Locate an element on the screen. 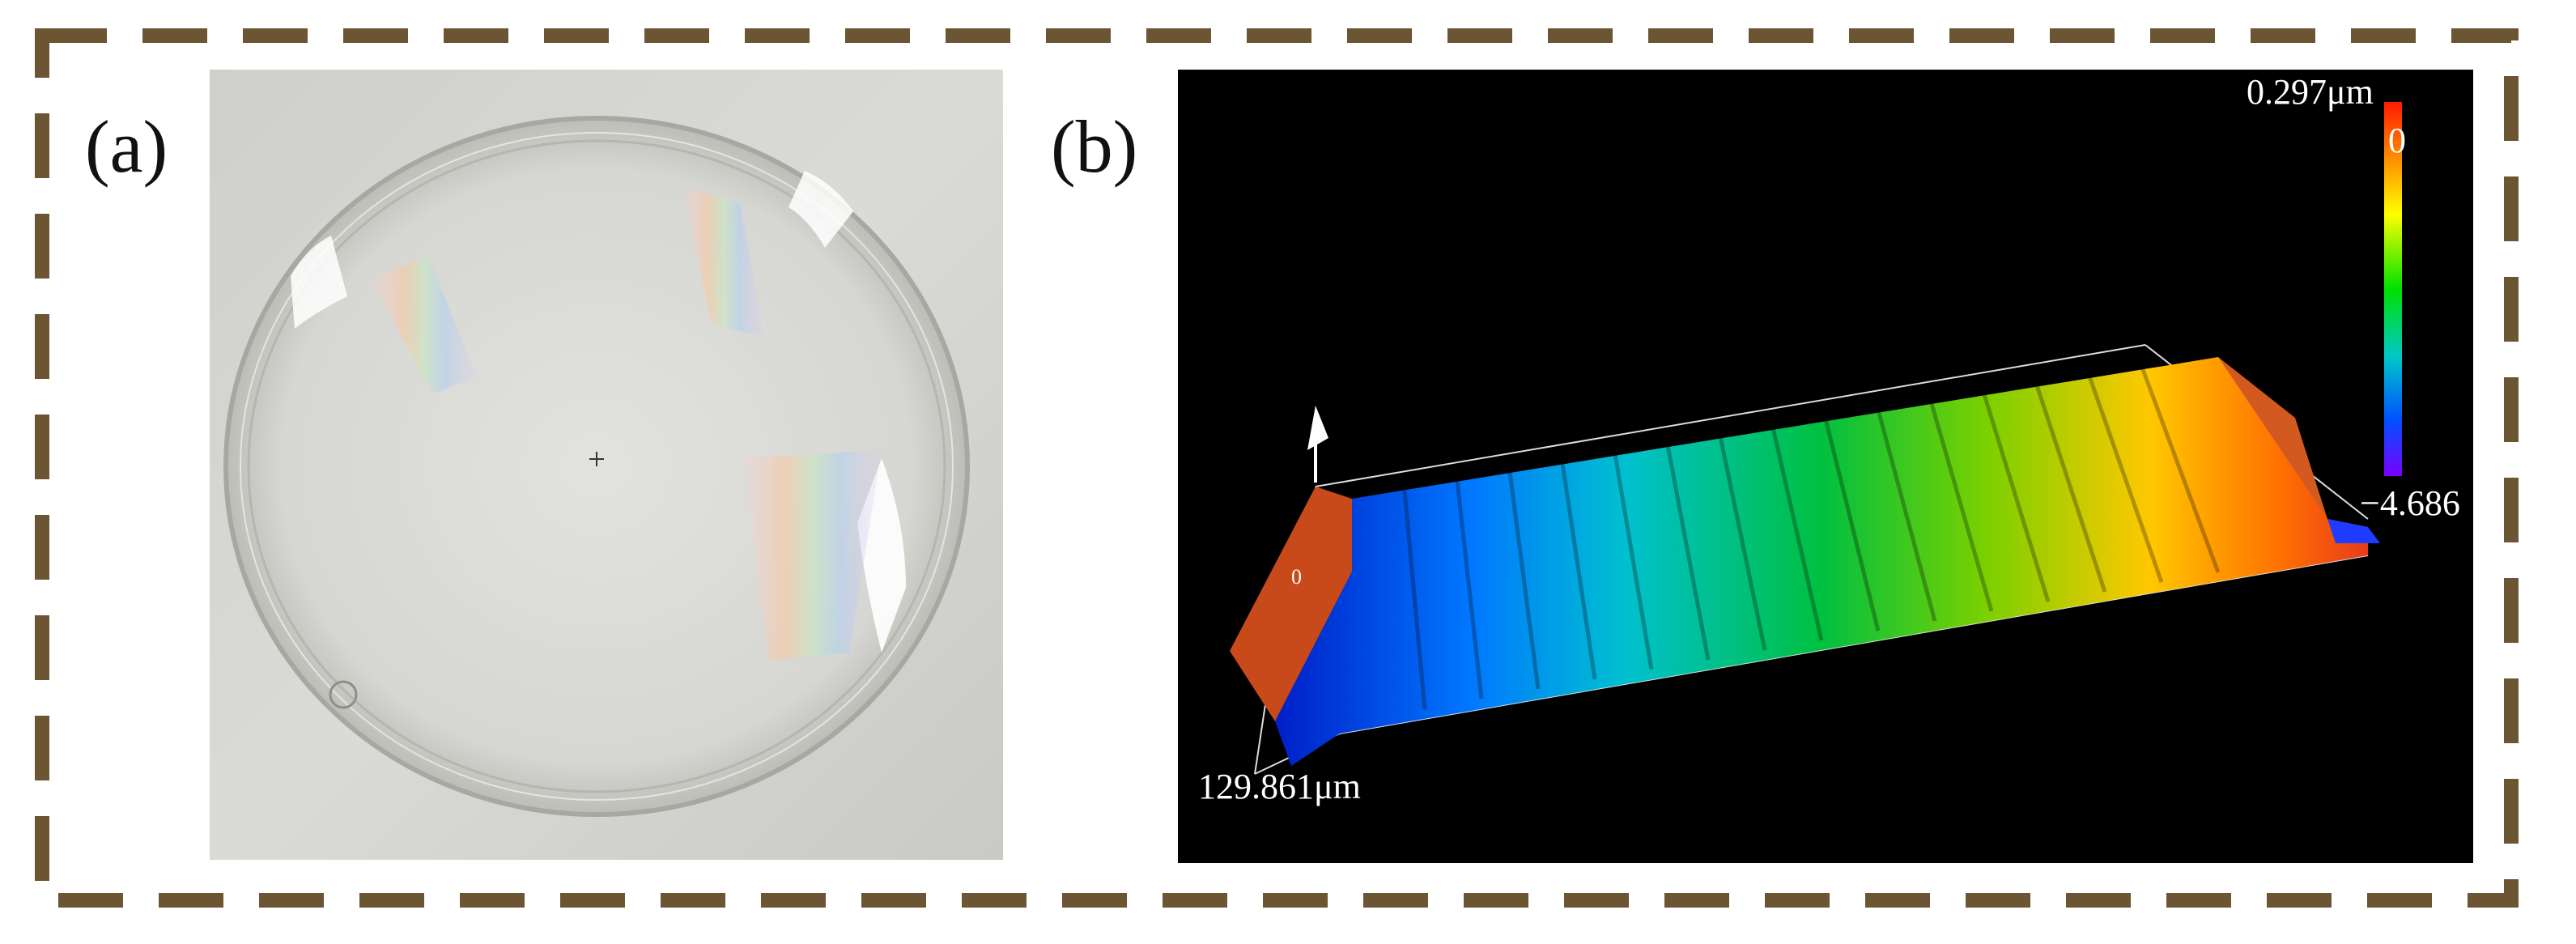 The height and width of the screenshot is (944, 2576). colorbar is located at coordinates (2393, 289).